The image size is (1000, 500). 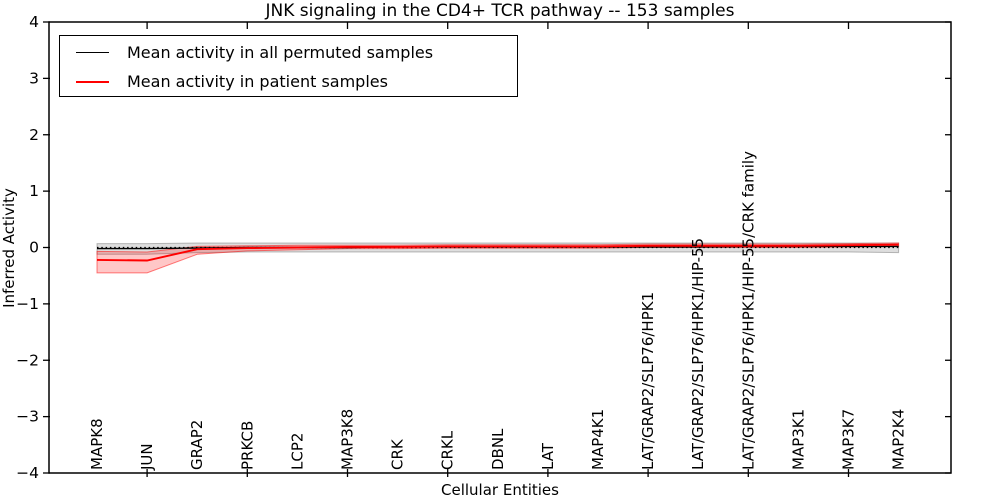 What do you see at coordinates (27, 304) in the screenshot?
I see `y-tick-label: −1` at bounding box center [27, 304].